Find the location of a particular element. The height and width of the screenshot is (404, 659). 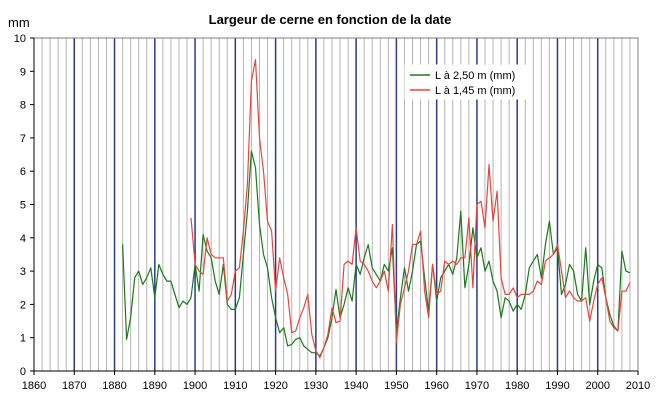

y-tick-label: 10 is located at coordinates (20, 39).